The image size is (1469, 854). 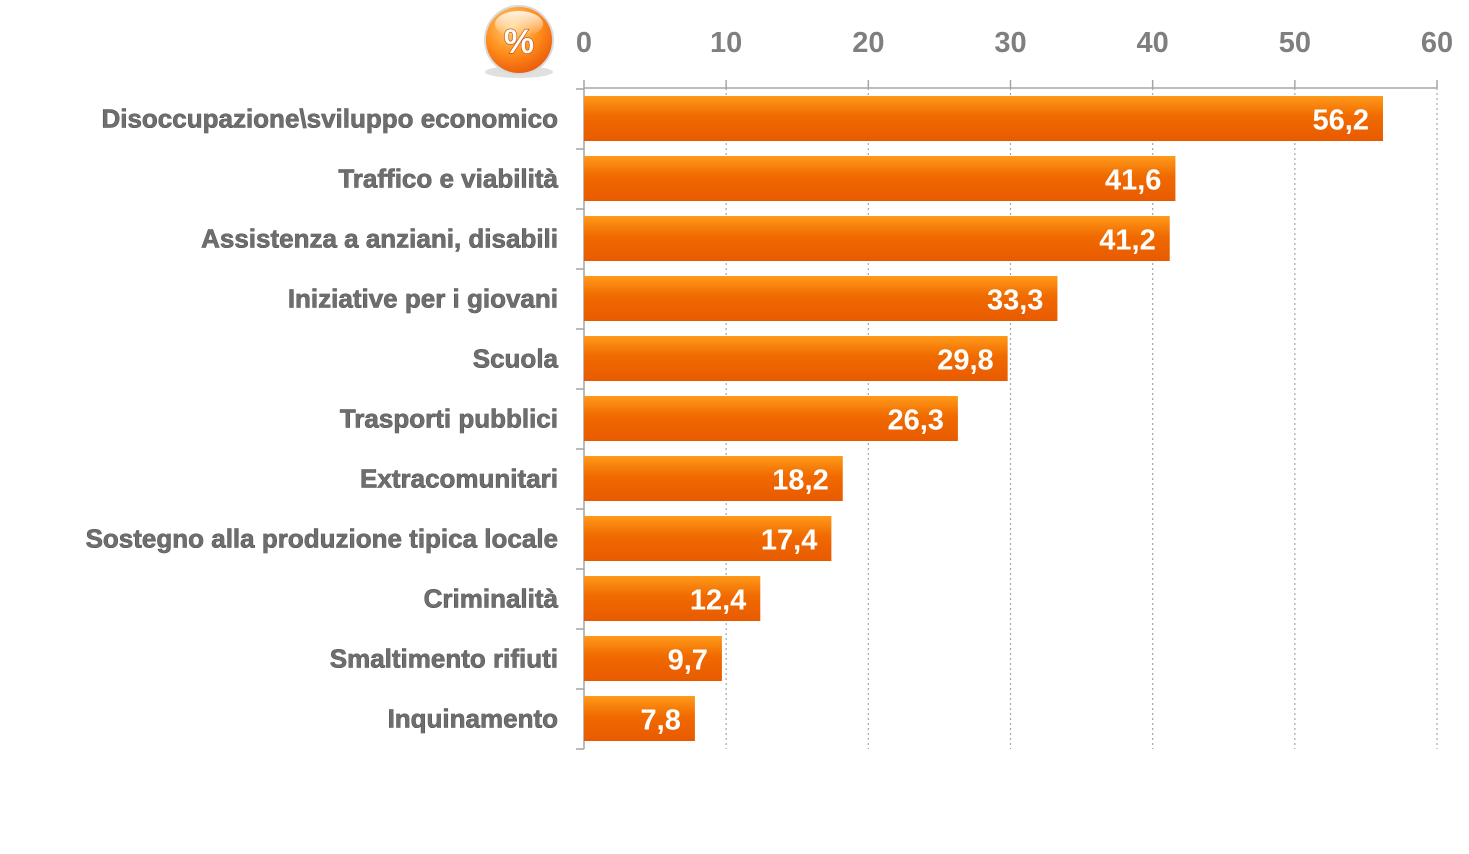 What do you see at coordinates (1341, 121) in the screenshot?
I see `data-label: 56,2` at bounding box center [1341, 121].